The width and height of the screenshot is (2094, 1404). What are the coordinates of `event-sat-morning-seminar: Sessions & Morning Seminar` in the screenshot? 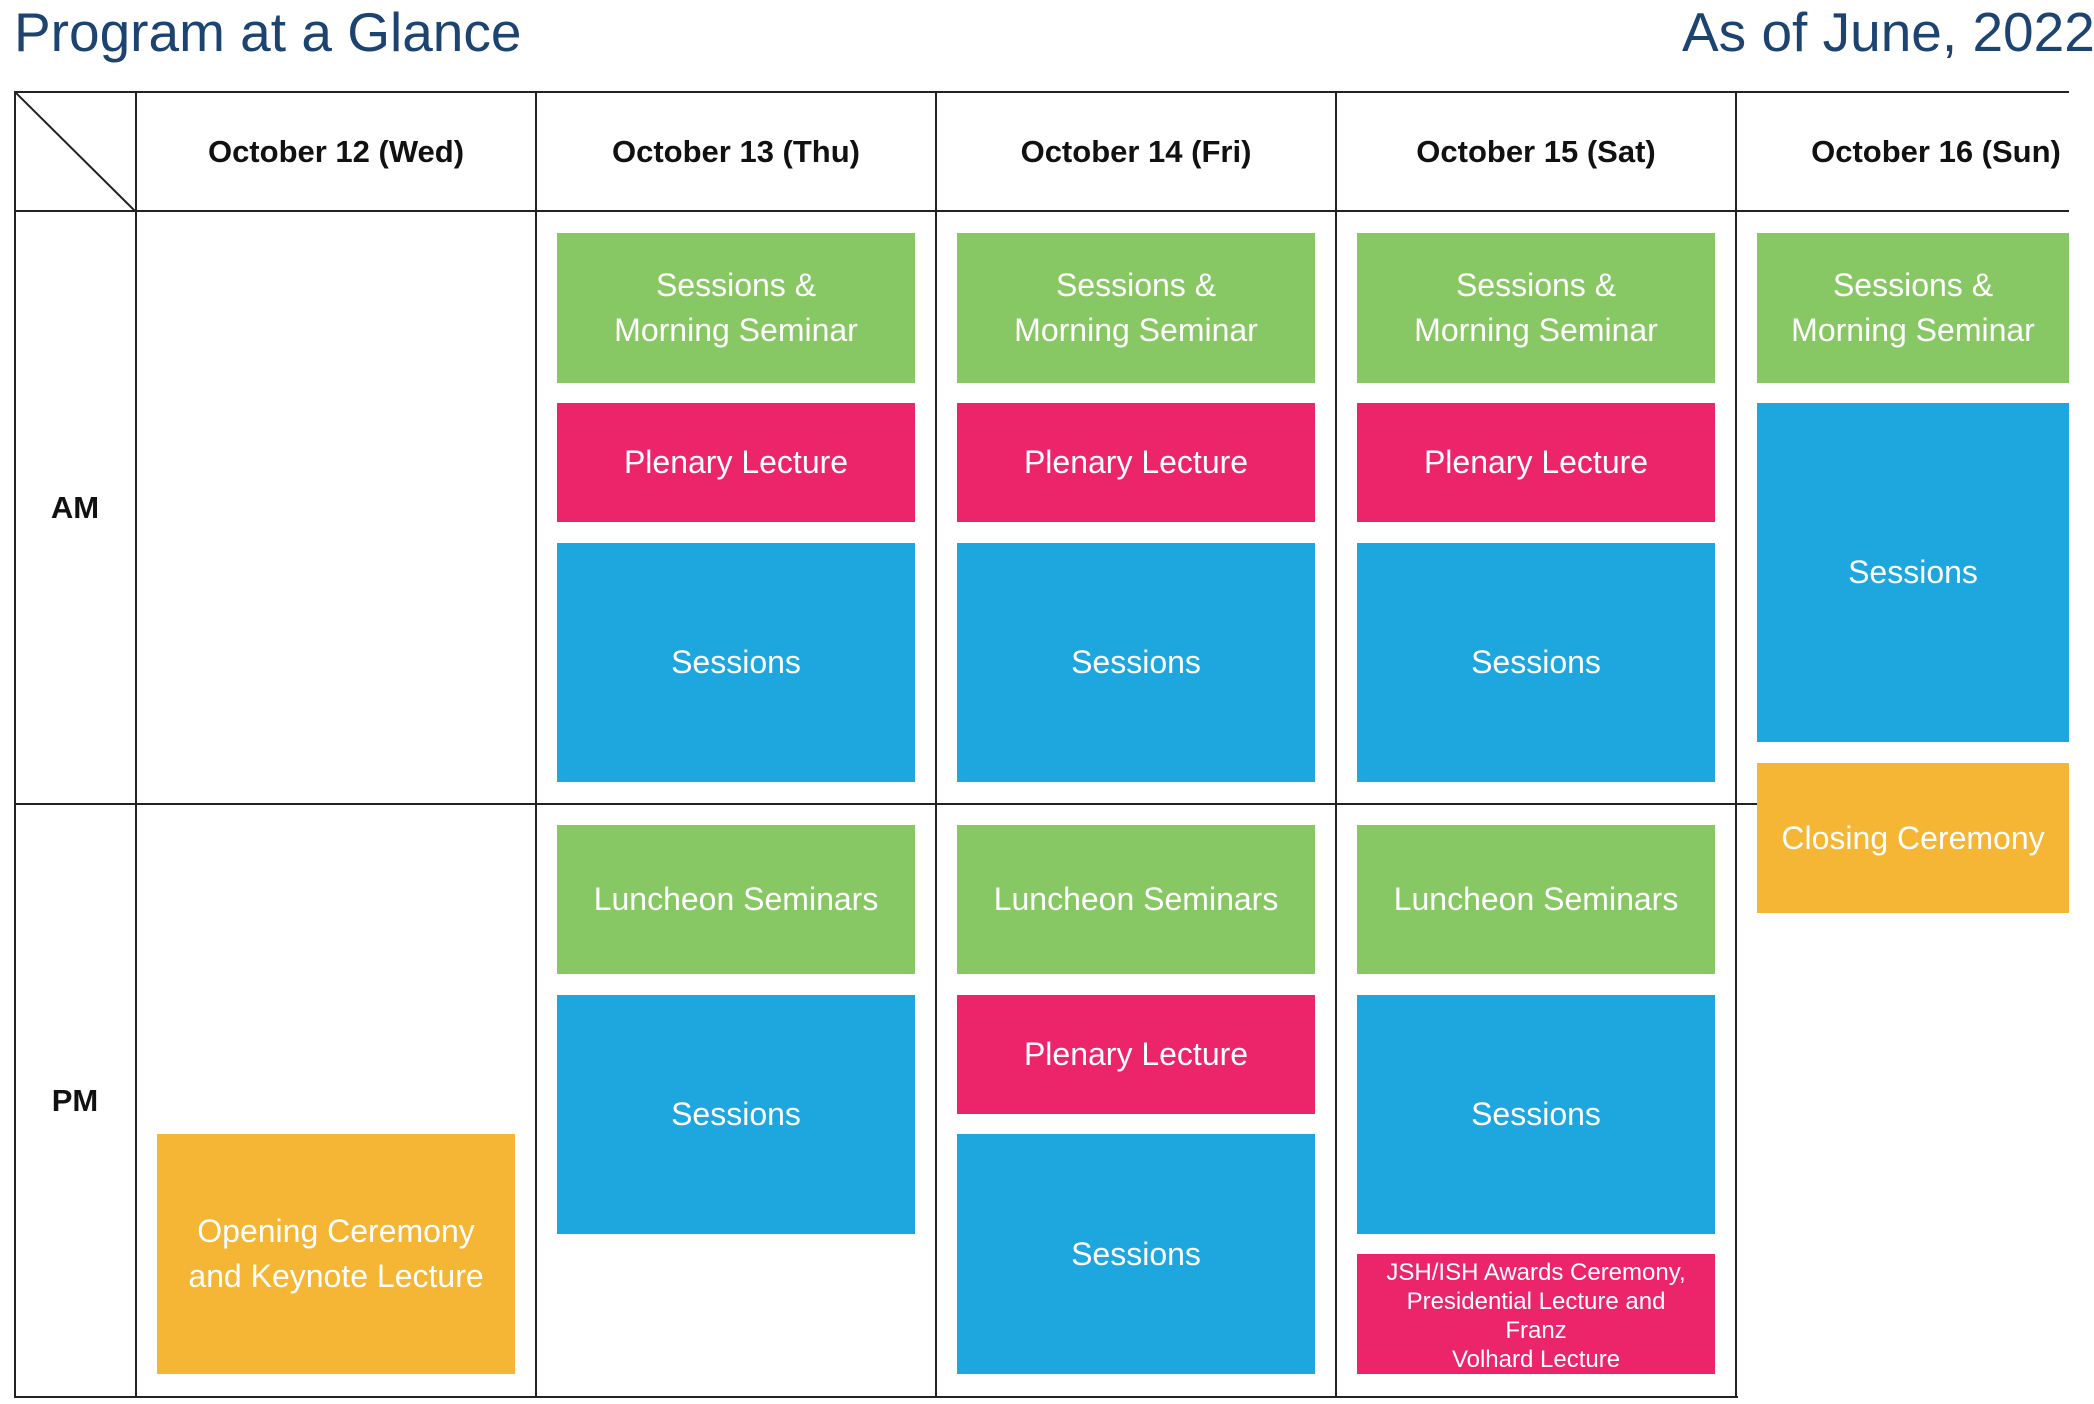 It's located at (1536, 308).